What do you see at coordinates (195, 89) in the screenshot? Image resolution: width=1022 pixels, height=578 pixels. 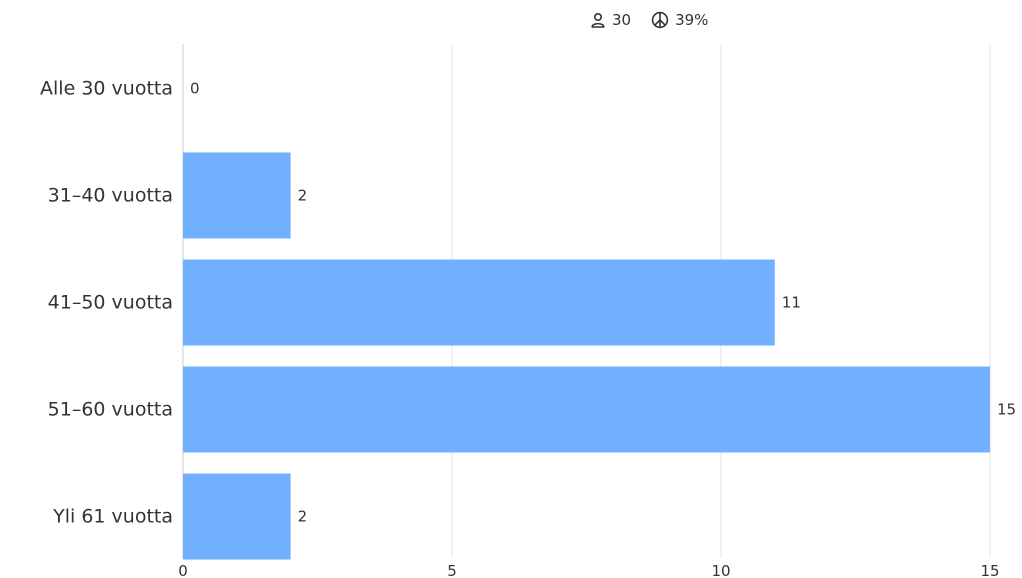 I see `value-label-0: 0` at bounding box center [195, 89].